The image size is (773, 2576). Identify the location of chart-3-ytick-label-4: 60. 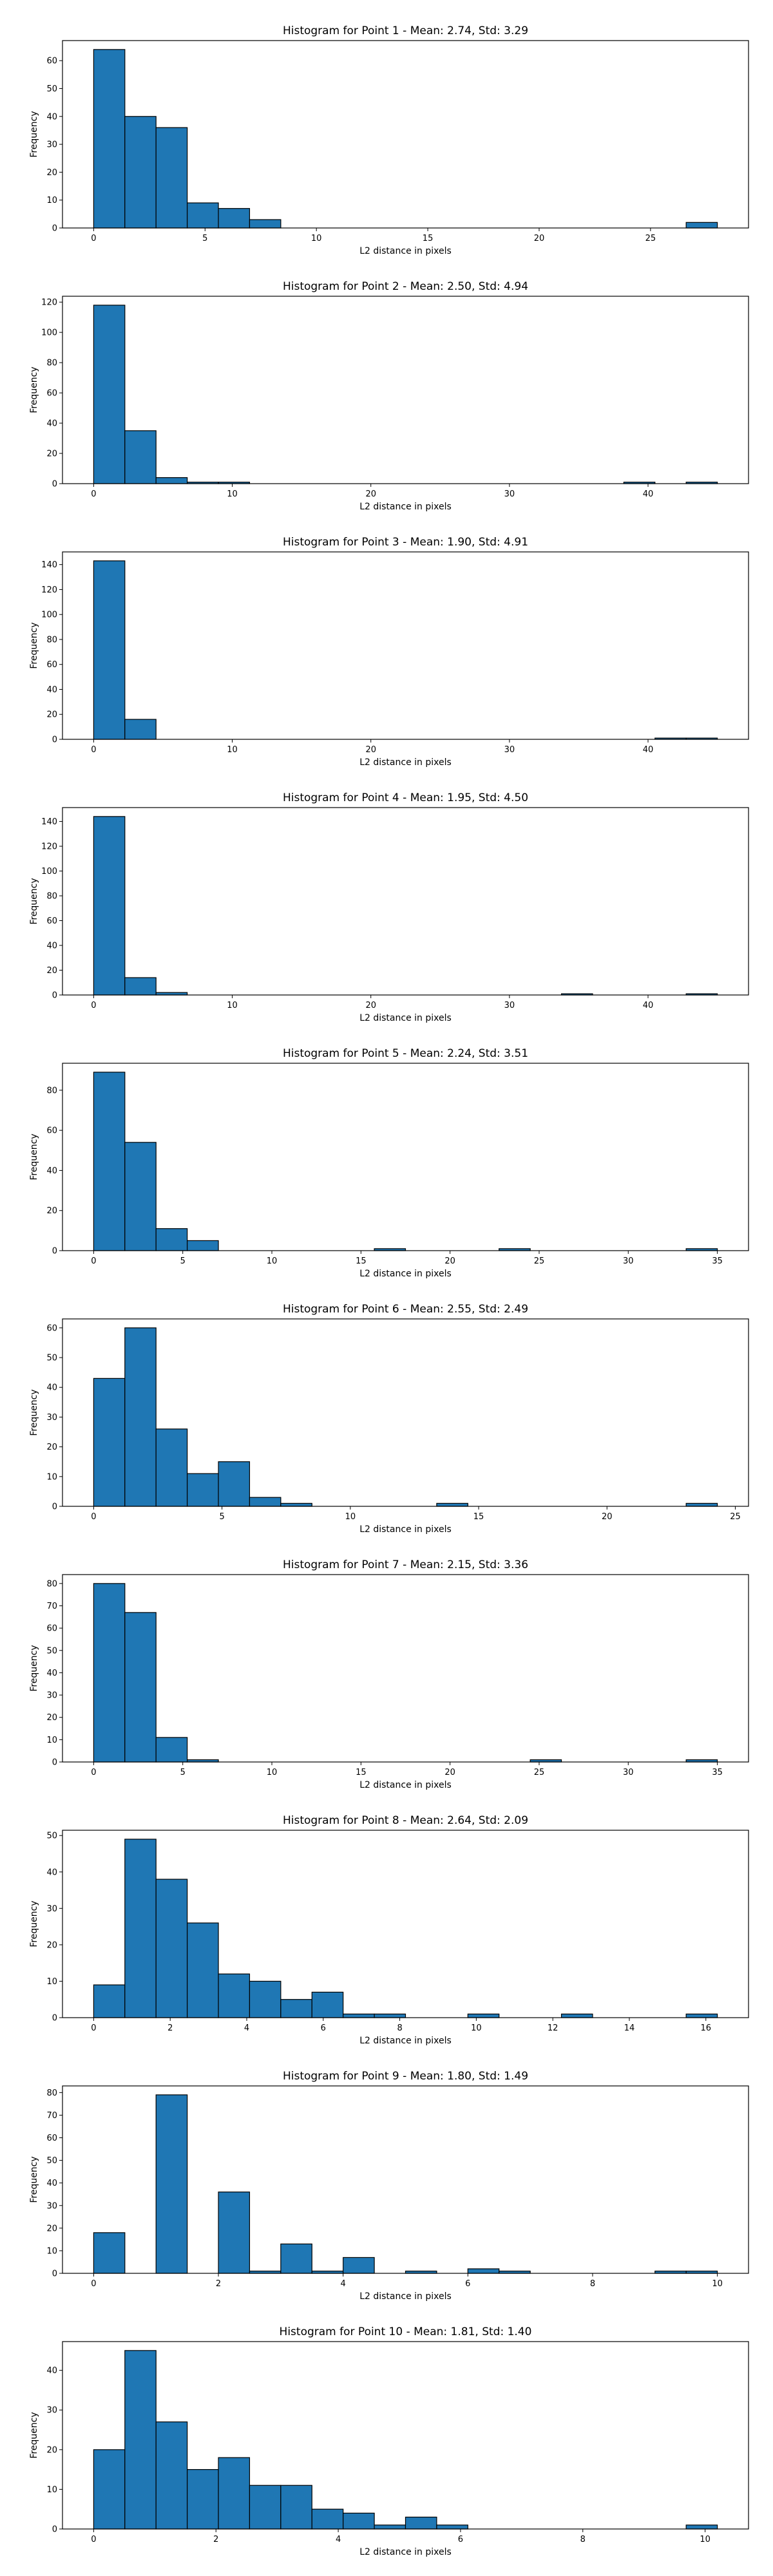
(52, 665).